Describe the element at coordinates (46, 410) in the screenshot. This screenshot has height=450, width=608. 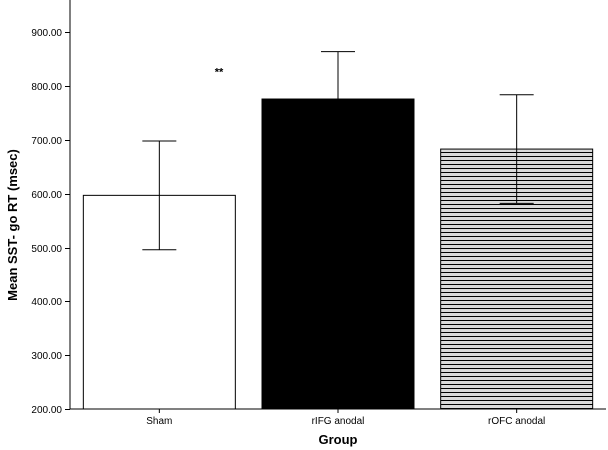
I see `y-tick-label: 200.00` at that location.